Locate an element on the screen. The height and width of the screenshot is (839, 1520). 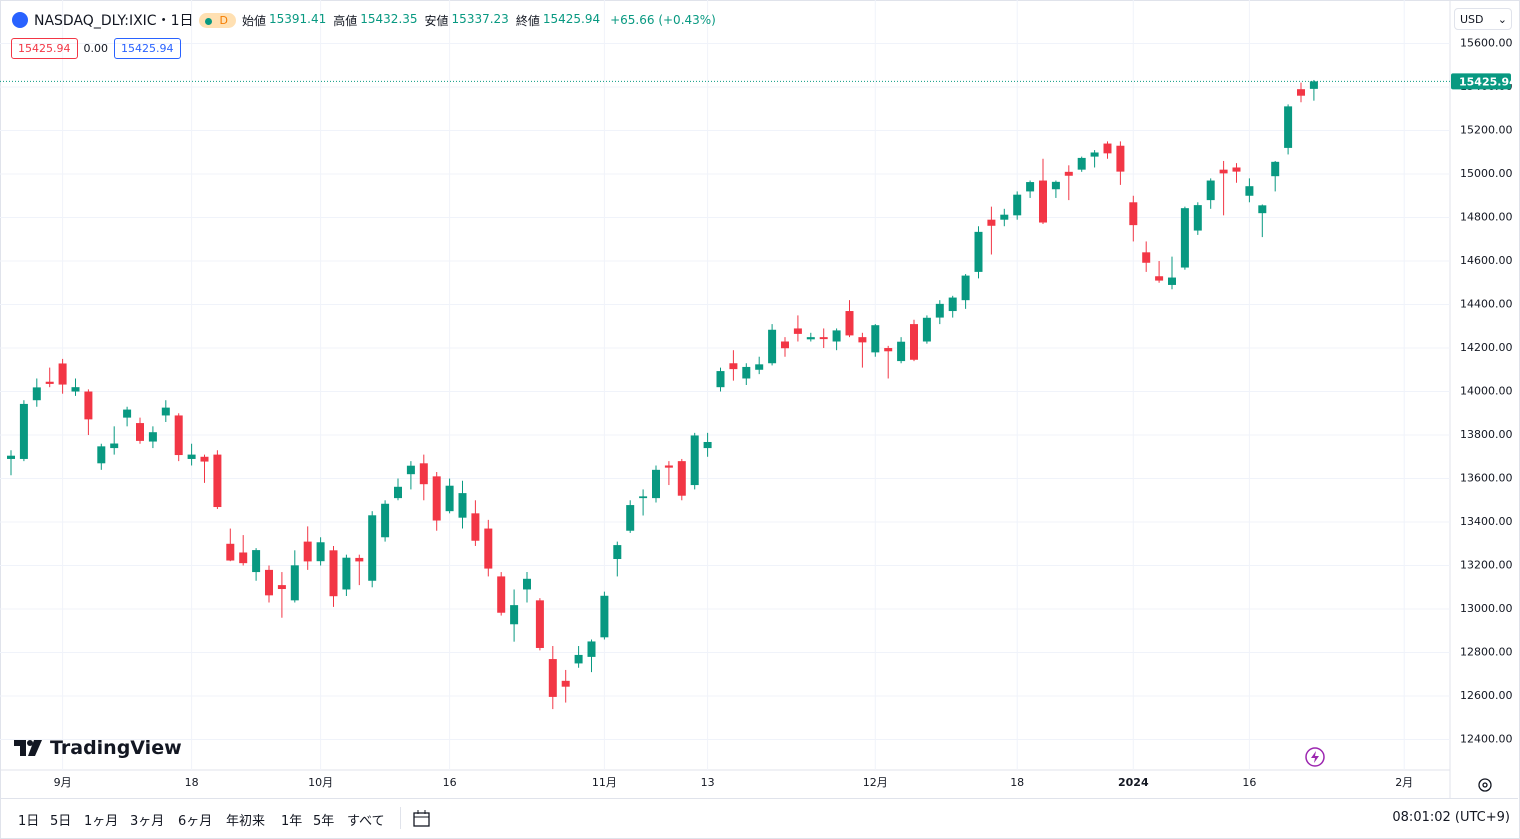
divider is located at coordinates (400, 818).